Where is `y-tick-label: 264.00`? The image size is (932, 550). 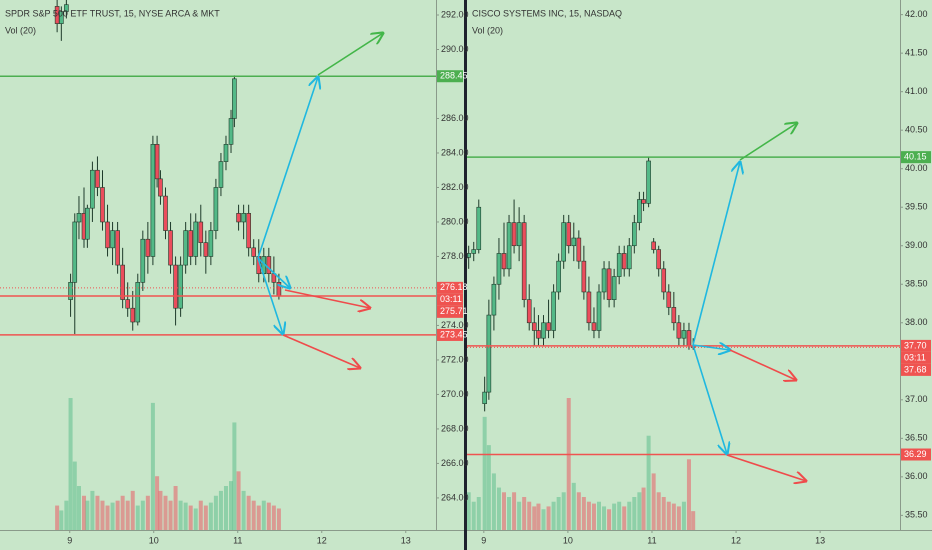 y-tick-label: 264.00 is located at coordinates (455, 497).